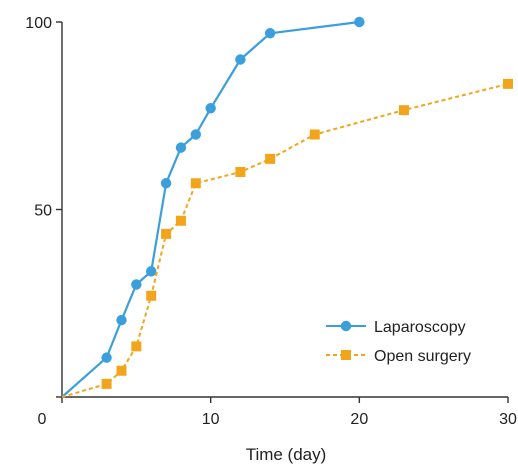  Describe the element at coordinates (422, 356) in the screenshot. I see `legend-label: Open surgery` at that location.